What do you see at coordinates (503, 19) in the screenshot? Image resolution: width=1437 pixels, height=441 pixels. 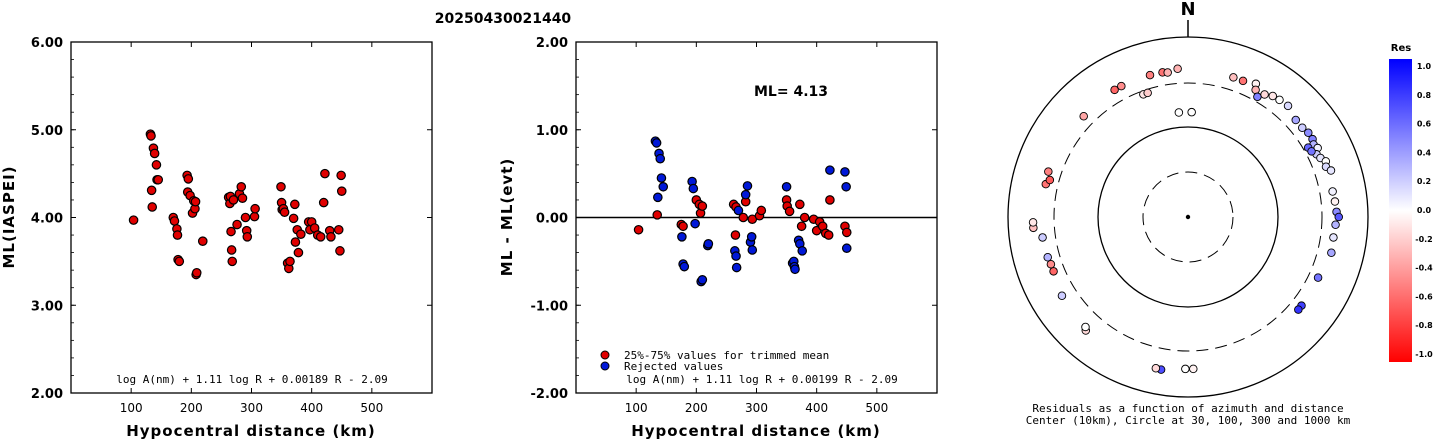 I see `page-title: 20250430021440` at bounding box center [503, 19].